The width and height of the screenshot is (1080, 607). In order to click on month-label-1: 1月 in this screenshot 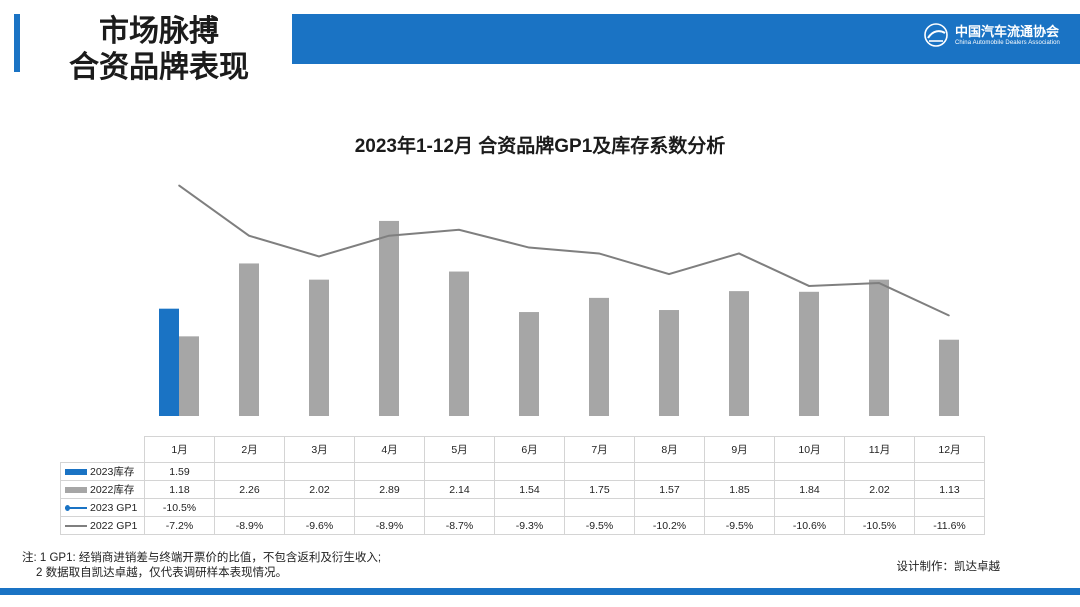, I will do `click(179, 449)`.